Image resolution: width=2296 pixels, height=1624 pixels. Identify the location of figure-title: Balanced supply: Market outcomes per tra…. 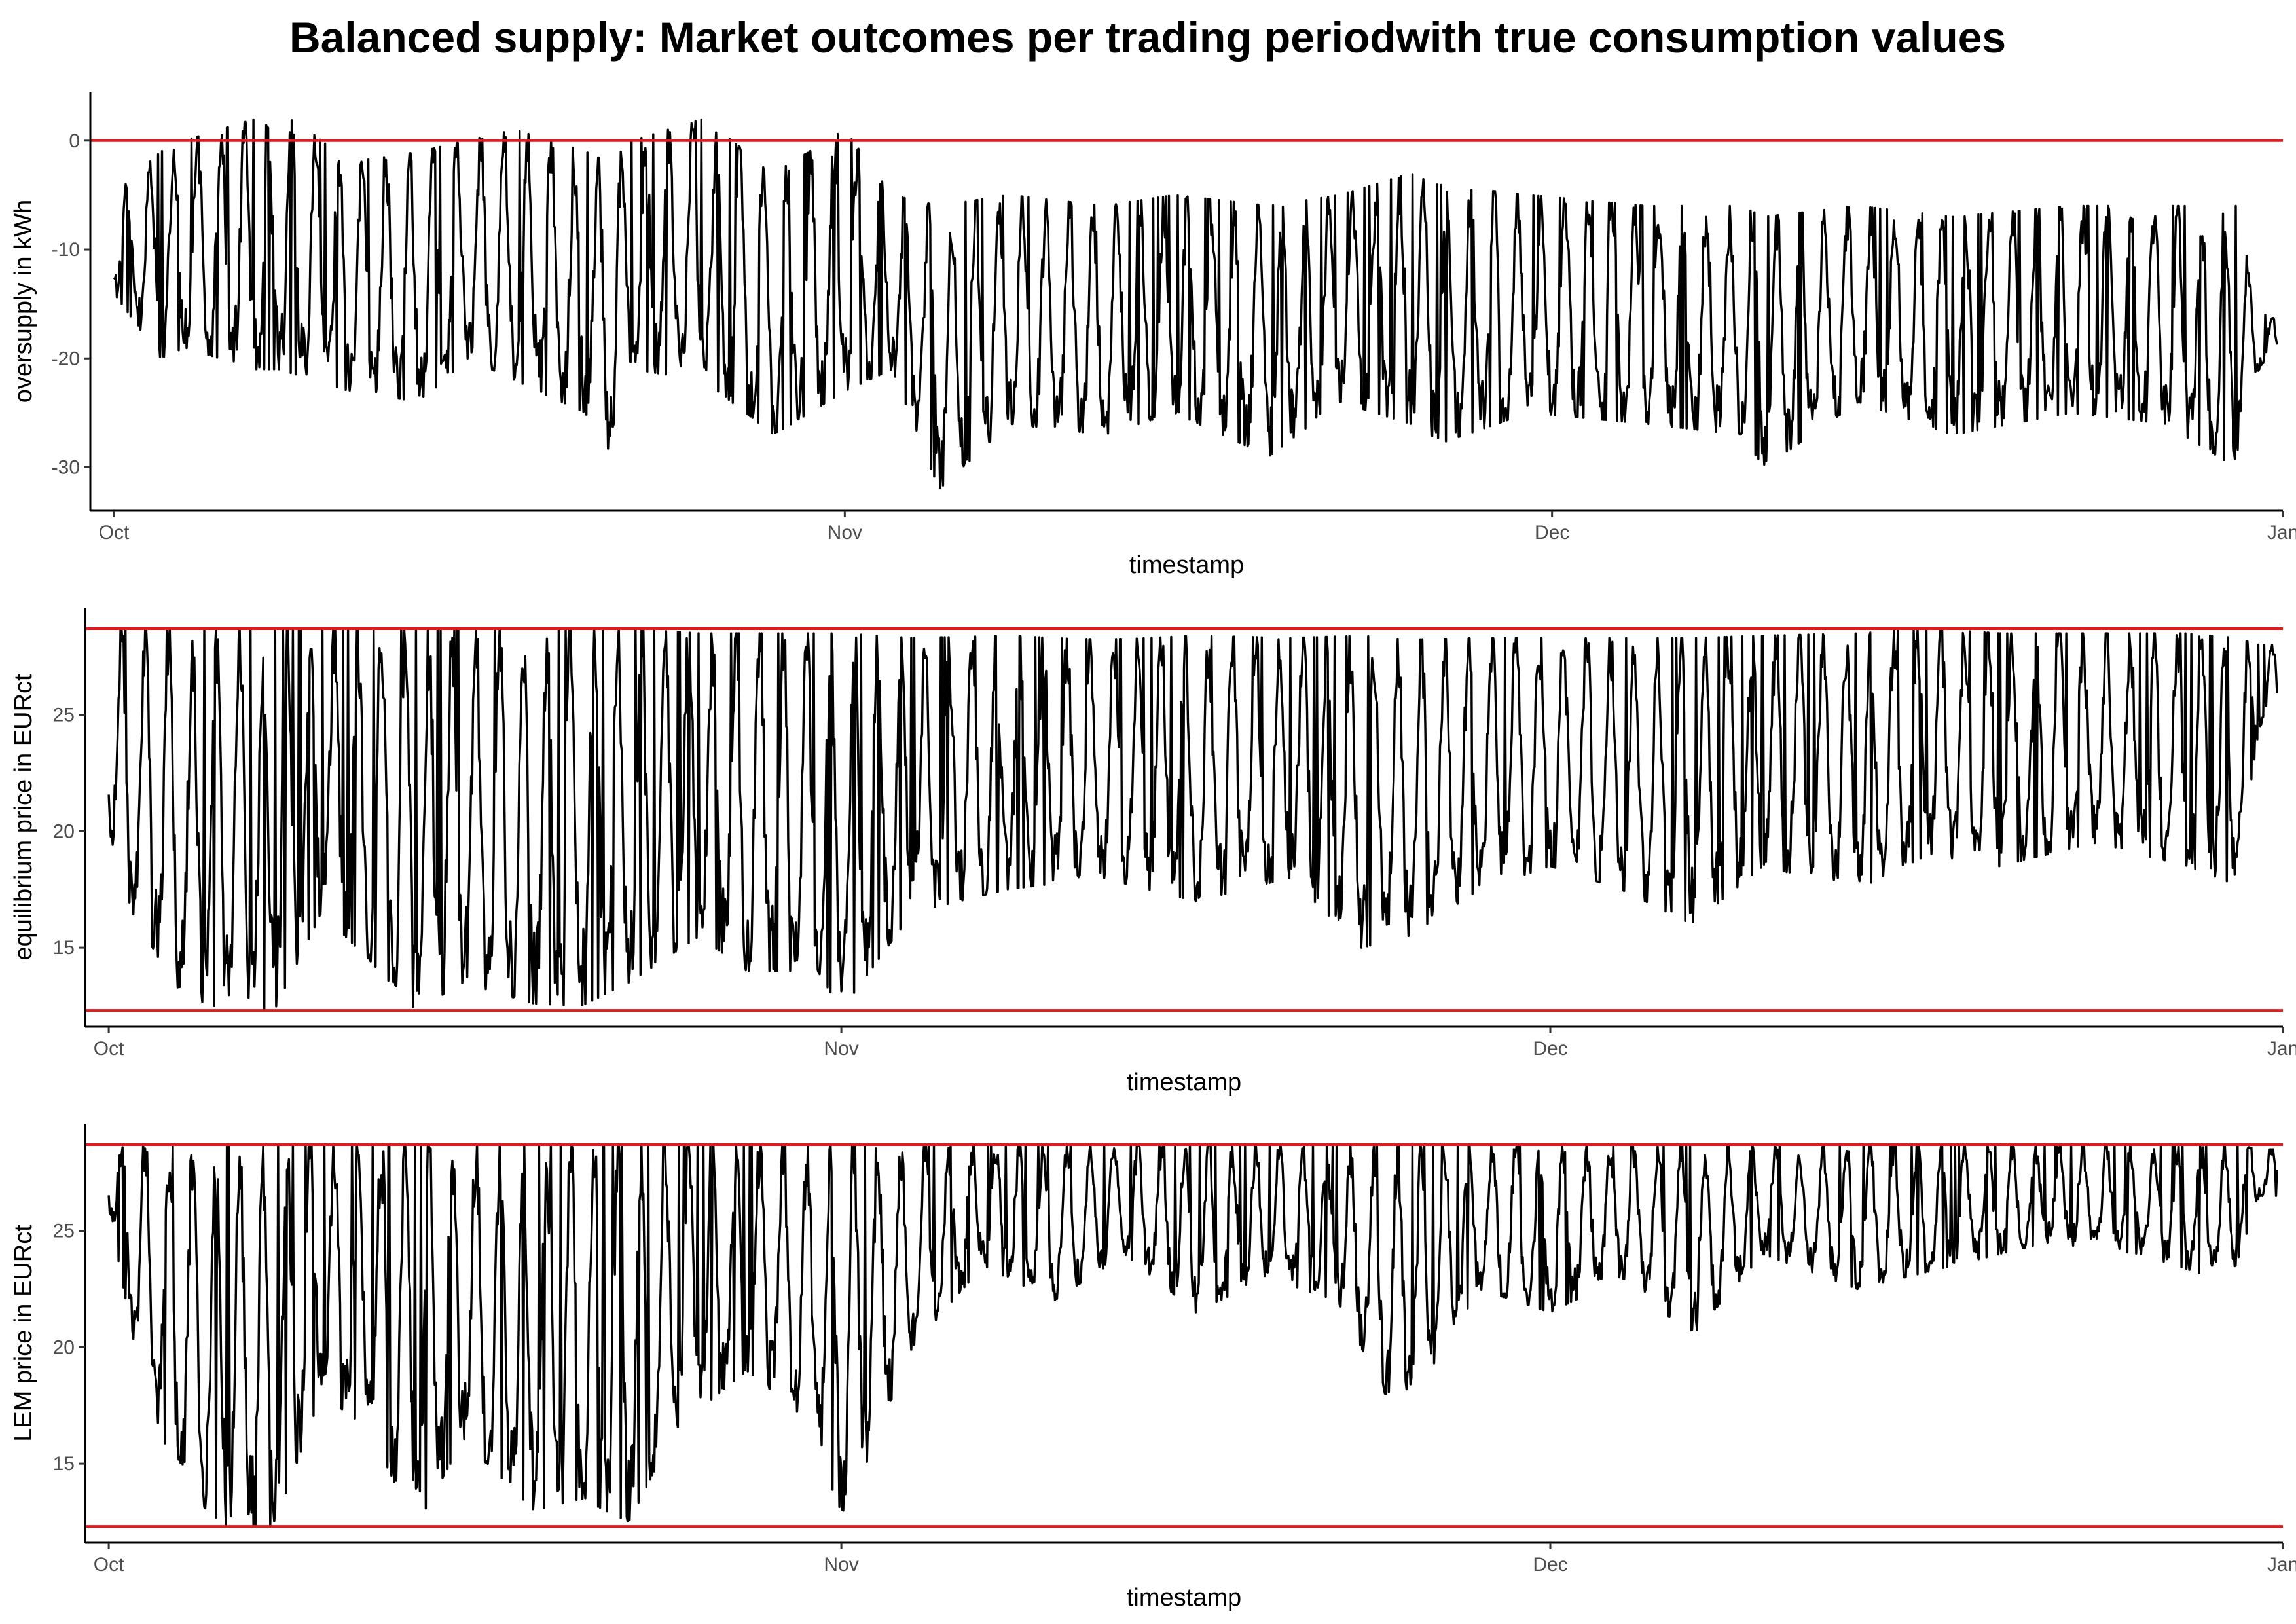
(1147, 37).